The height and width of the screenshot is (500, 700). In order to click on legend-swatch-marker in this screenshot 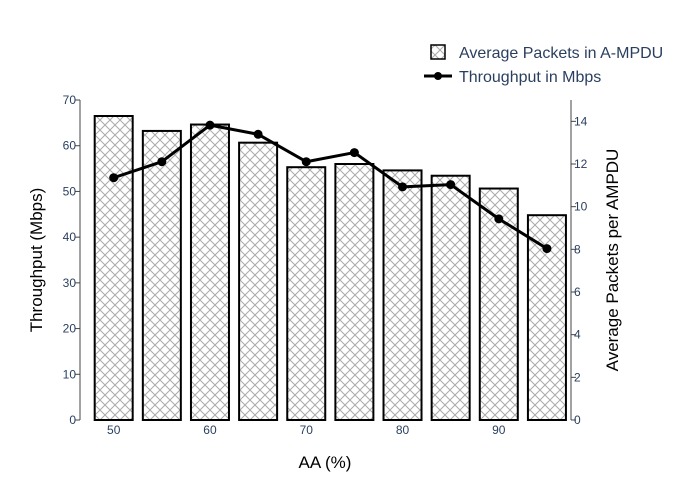, I will do `click(438, 76)`.